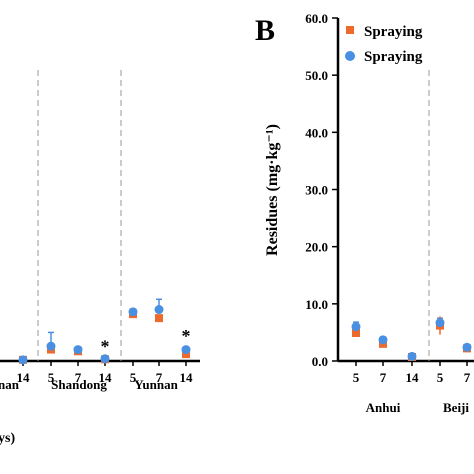 This screenshot has height=474, width=474. I want to click on panel-b-y-tick-label: 60.0, so click(316, 18).